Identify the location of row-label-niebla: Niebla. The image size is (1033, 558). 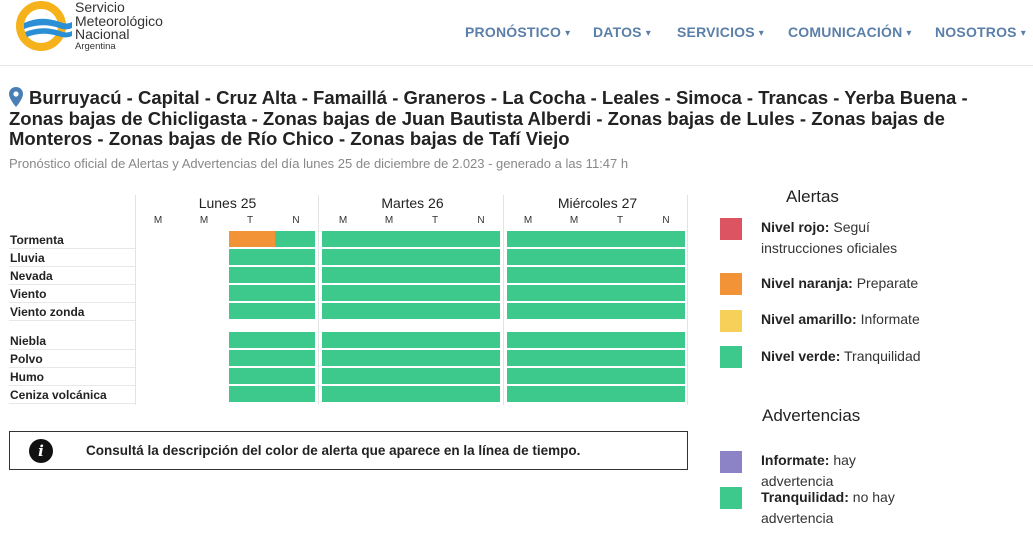
(28, 341).